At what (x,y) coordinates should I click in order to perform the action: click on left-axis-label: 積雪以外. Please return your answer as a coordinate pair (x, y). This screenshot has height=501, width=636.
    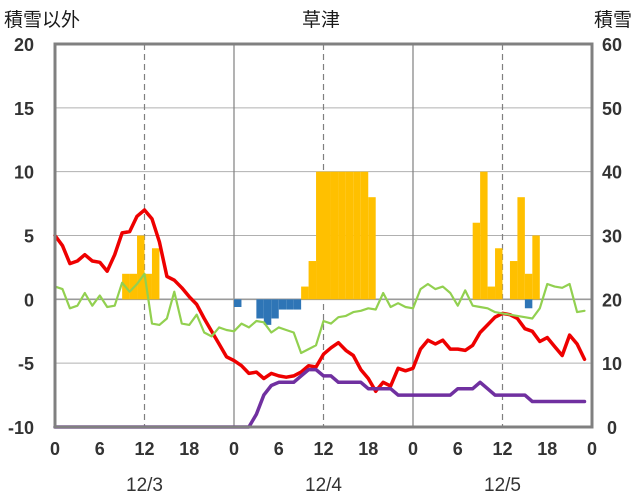
    Looking at the image, I should click on (42, 20).